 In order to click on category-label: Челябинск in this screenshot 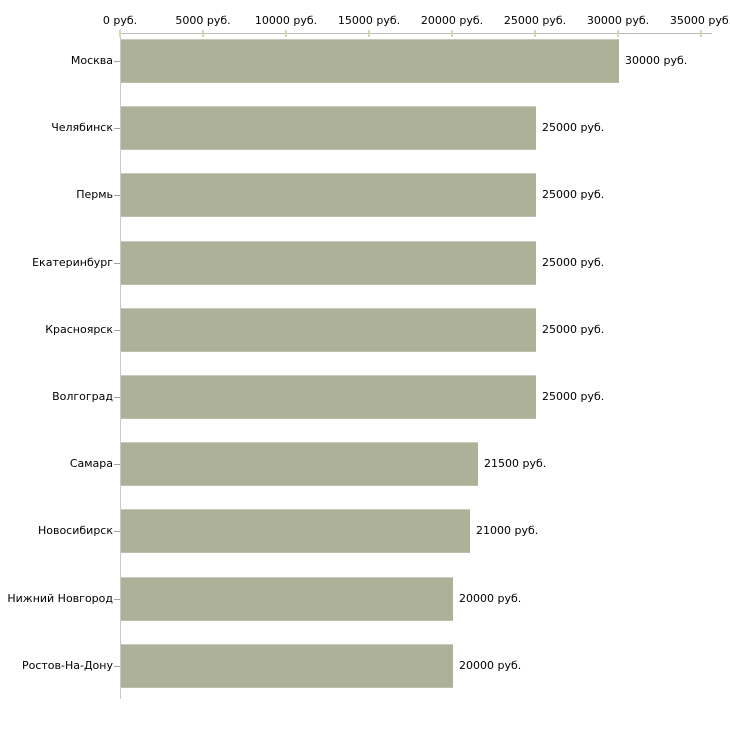, I will do `click(82, 127)`.